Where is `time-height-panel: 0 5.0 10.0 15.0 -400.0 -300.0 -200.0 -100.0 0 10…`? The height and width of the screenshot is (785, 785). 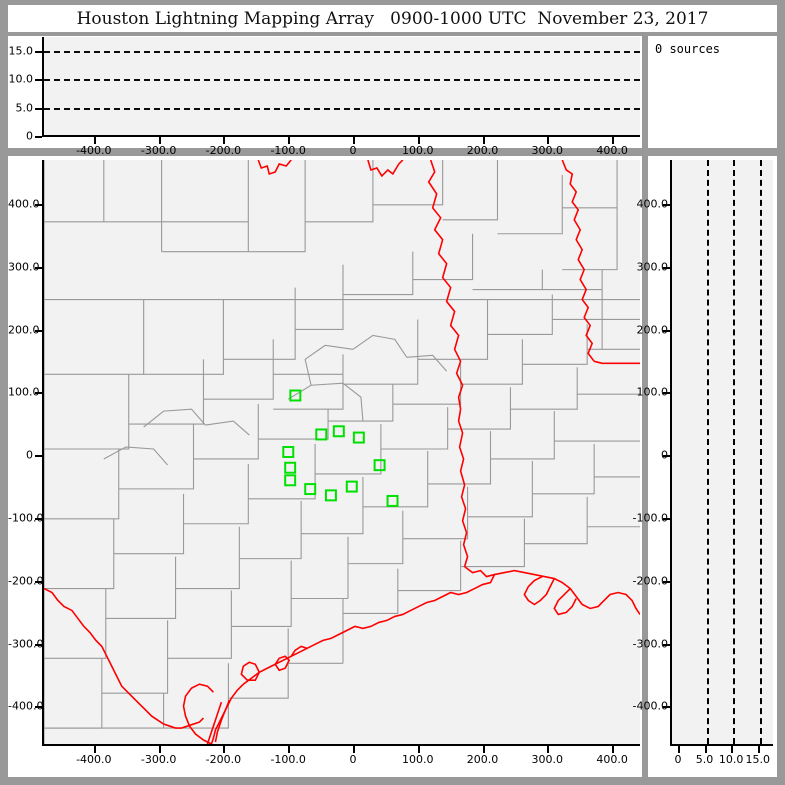 time-height-panel: 0 5.0 10.0 15.0 -400.0 -300.0 -200.0 -100.0 0 10… is located at coordinates (325, 96).